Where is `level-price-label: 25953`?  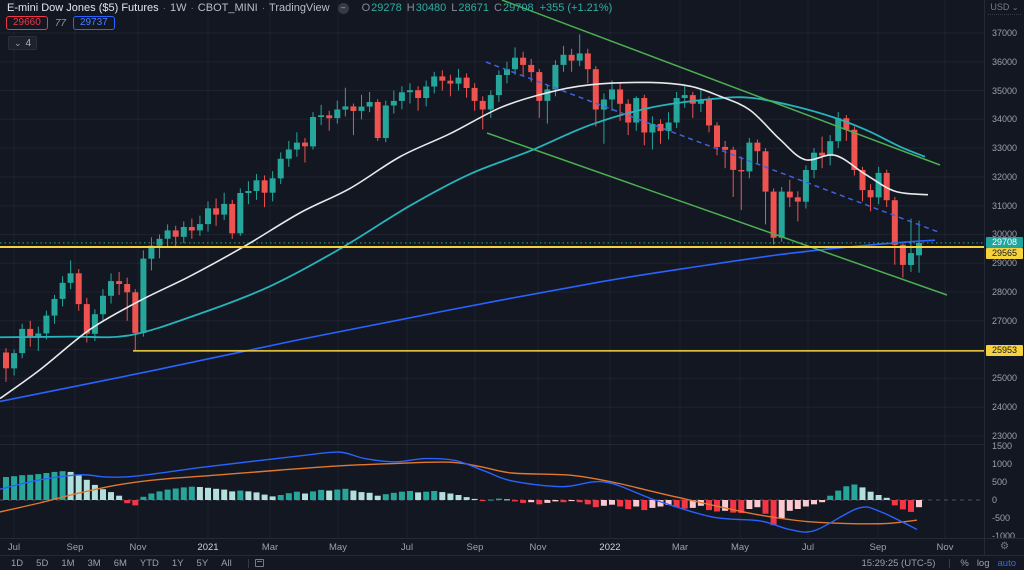 level-price-label: 25953 is located at coordinates (1004, 351).